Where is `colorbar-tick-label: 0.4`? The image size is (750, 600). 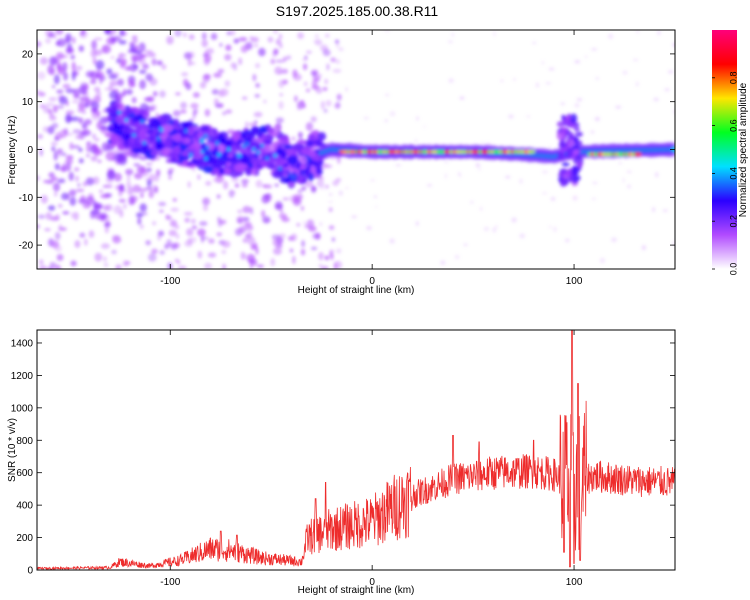
colorbar-tick-label: 0.4 is located at coordinates (733, 173).